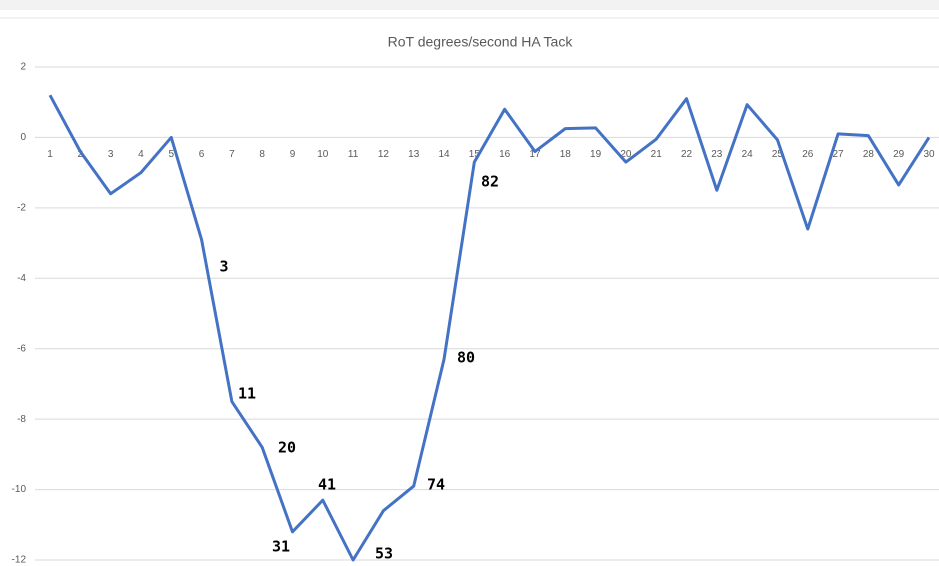 The width and height of the screenshot is (939, 566). I want to click on annotation: 74, so click(436, 485).